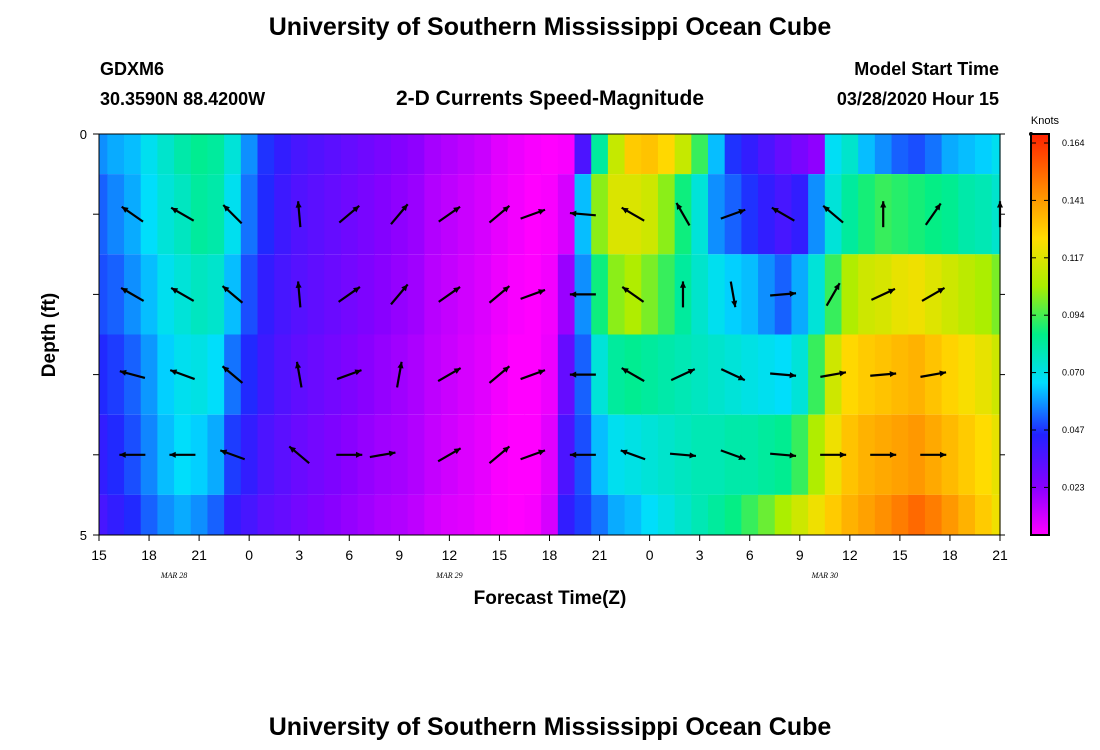  Describe the element at coordinates (824, 575) in the screenshot. I see `date-label: MAR 30` at that location.